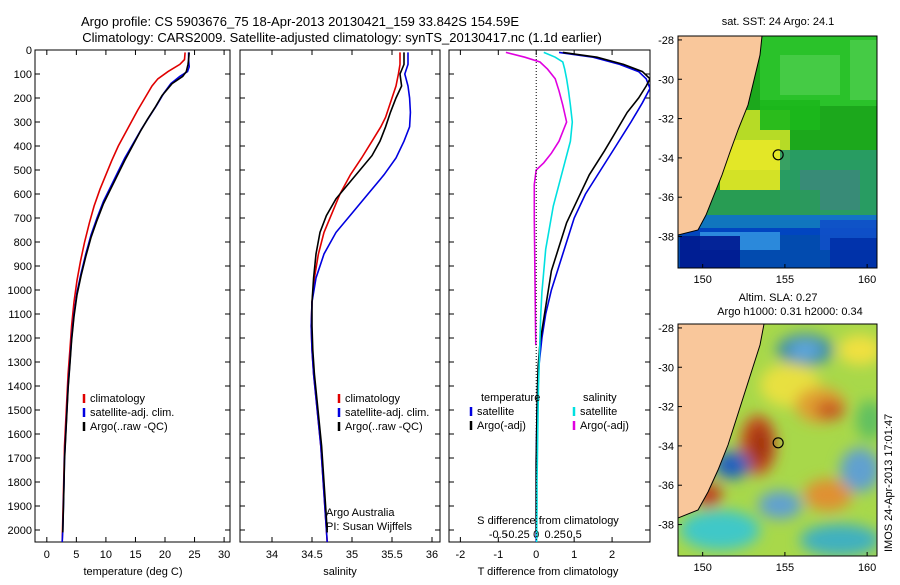  What do you see at coordinates (224, 555) in the screenshot?
I see `temperature-x-tick-label: 30` at bounding box center [224, 555].